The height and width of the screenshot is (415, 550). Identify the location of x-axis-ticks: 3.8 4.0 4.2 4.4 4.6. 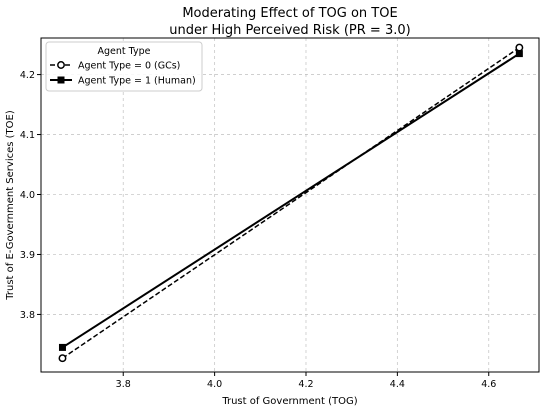
(306, 381).